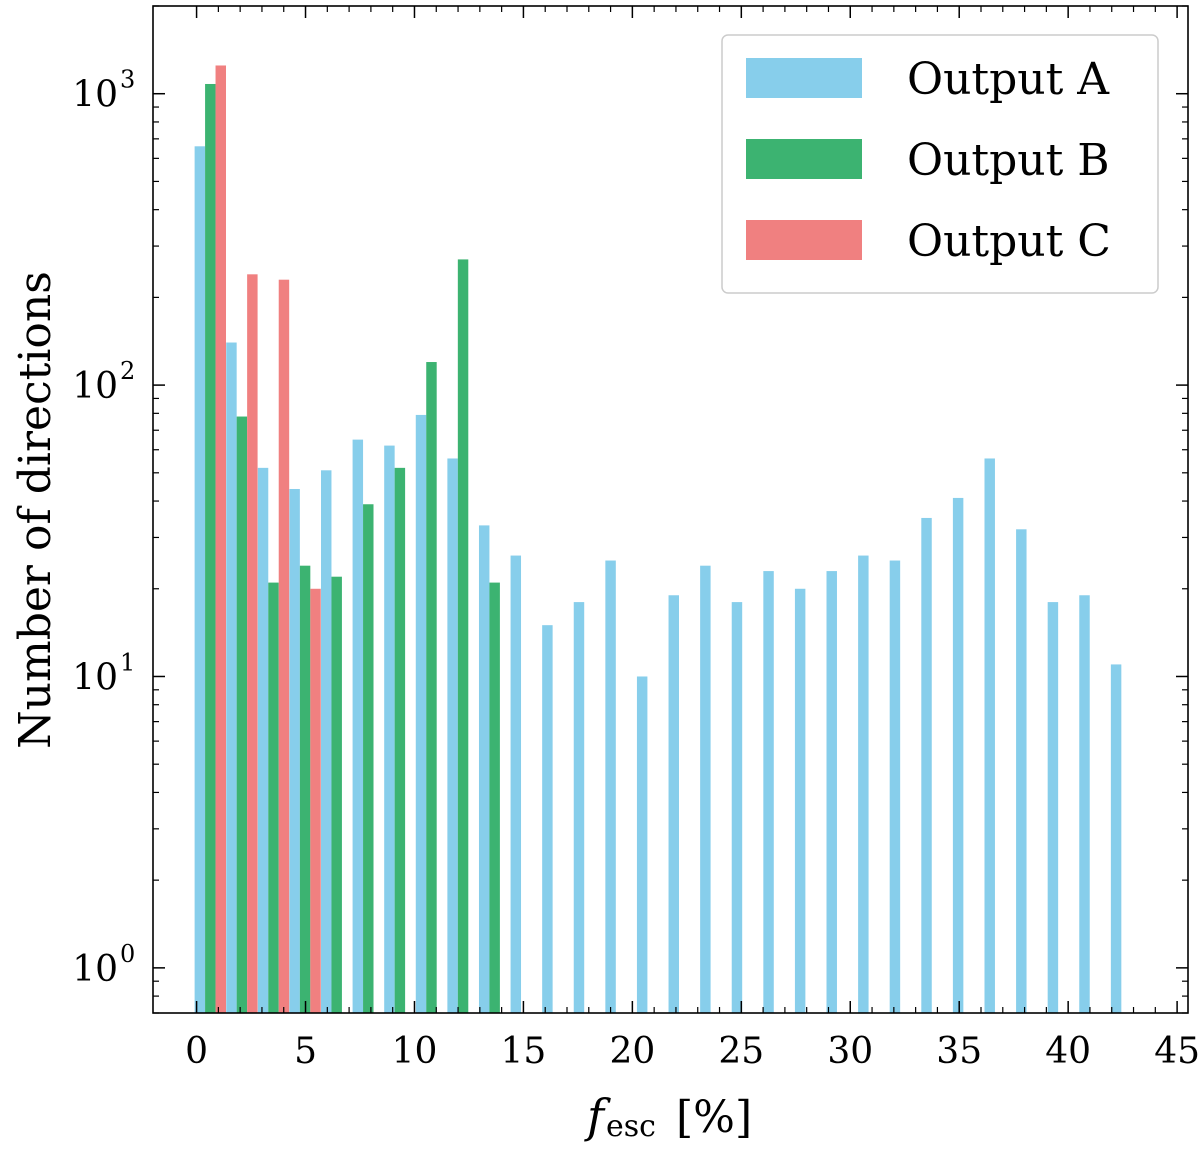 Image resolution: width=1200 pixels, height=1154 pixels. Describe the element at coordinates (1177, 1051) in the screenshot. I see `x-tick-label: 45` at that location.